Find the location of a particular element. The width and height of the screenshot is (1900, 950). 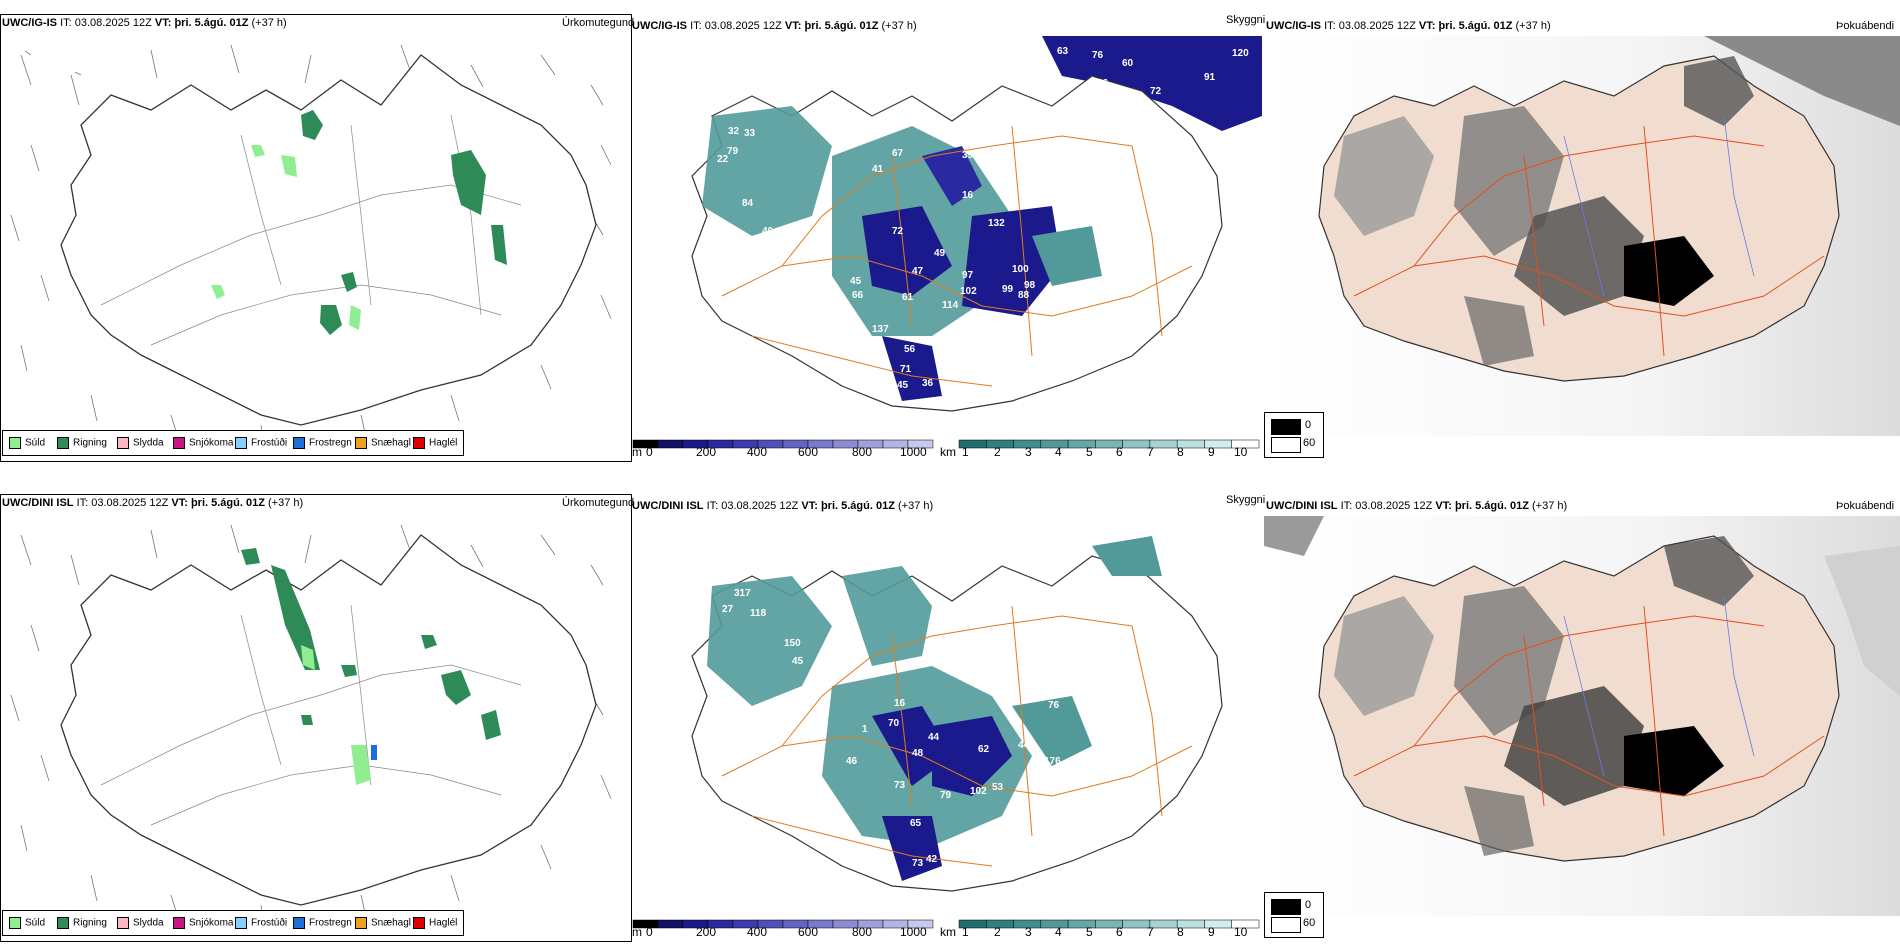

map-label: 65 is located at coordinates (916, 823).